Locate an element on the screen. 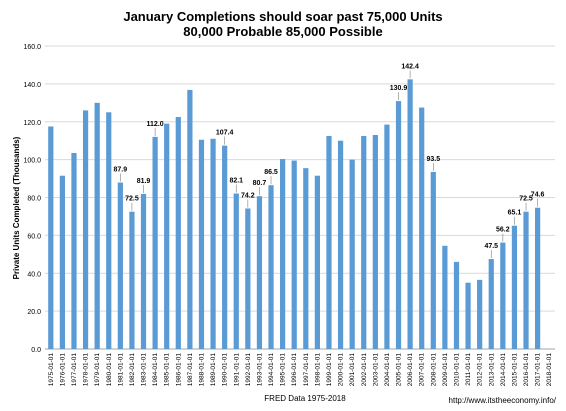 Image resolution: width=566 pixels, height=411 pixels. x-tick-label: 2013-01-01 is located at coordinates (491, 370).